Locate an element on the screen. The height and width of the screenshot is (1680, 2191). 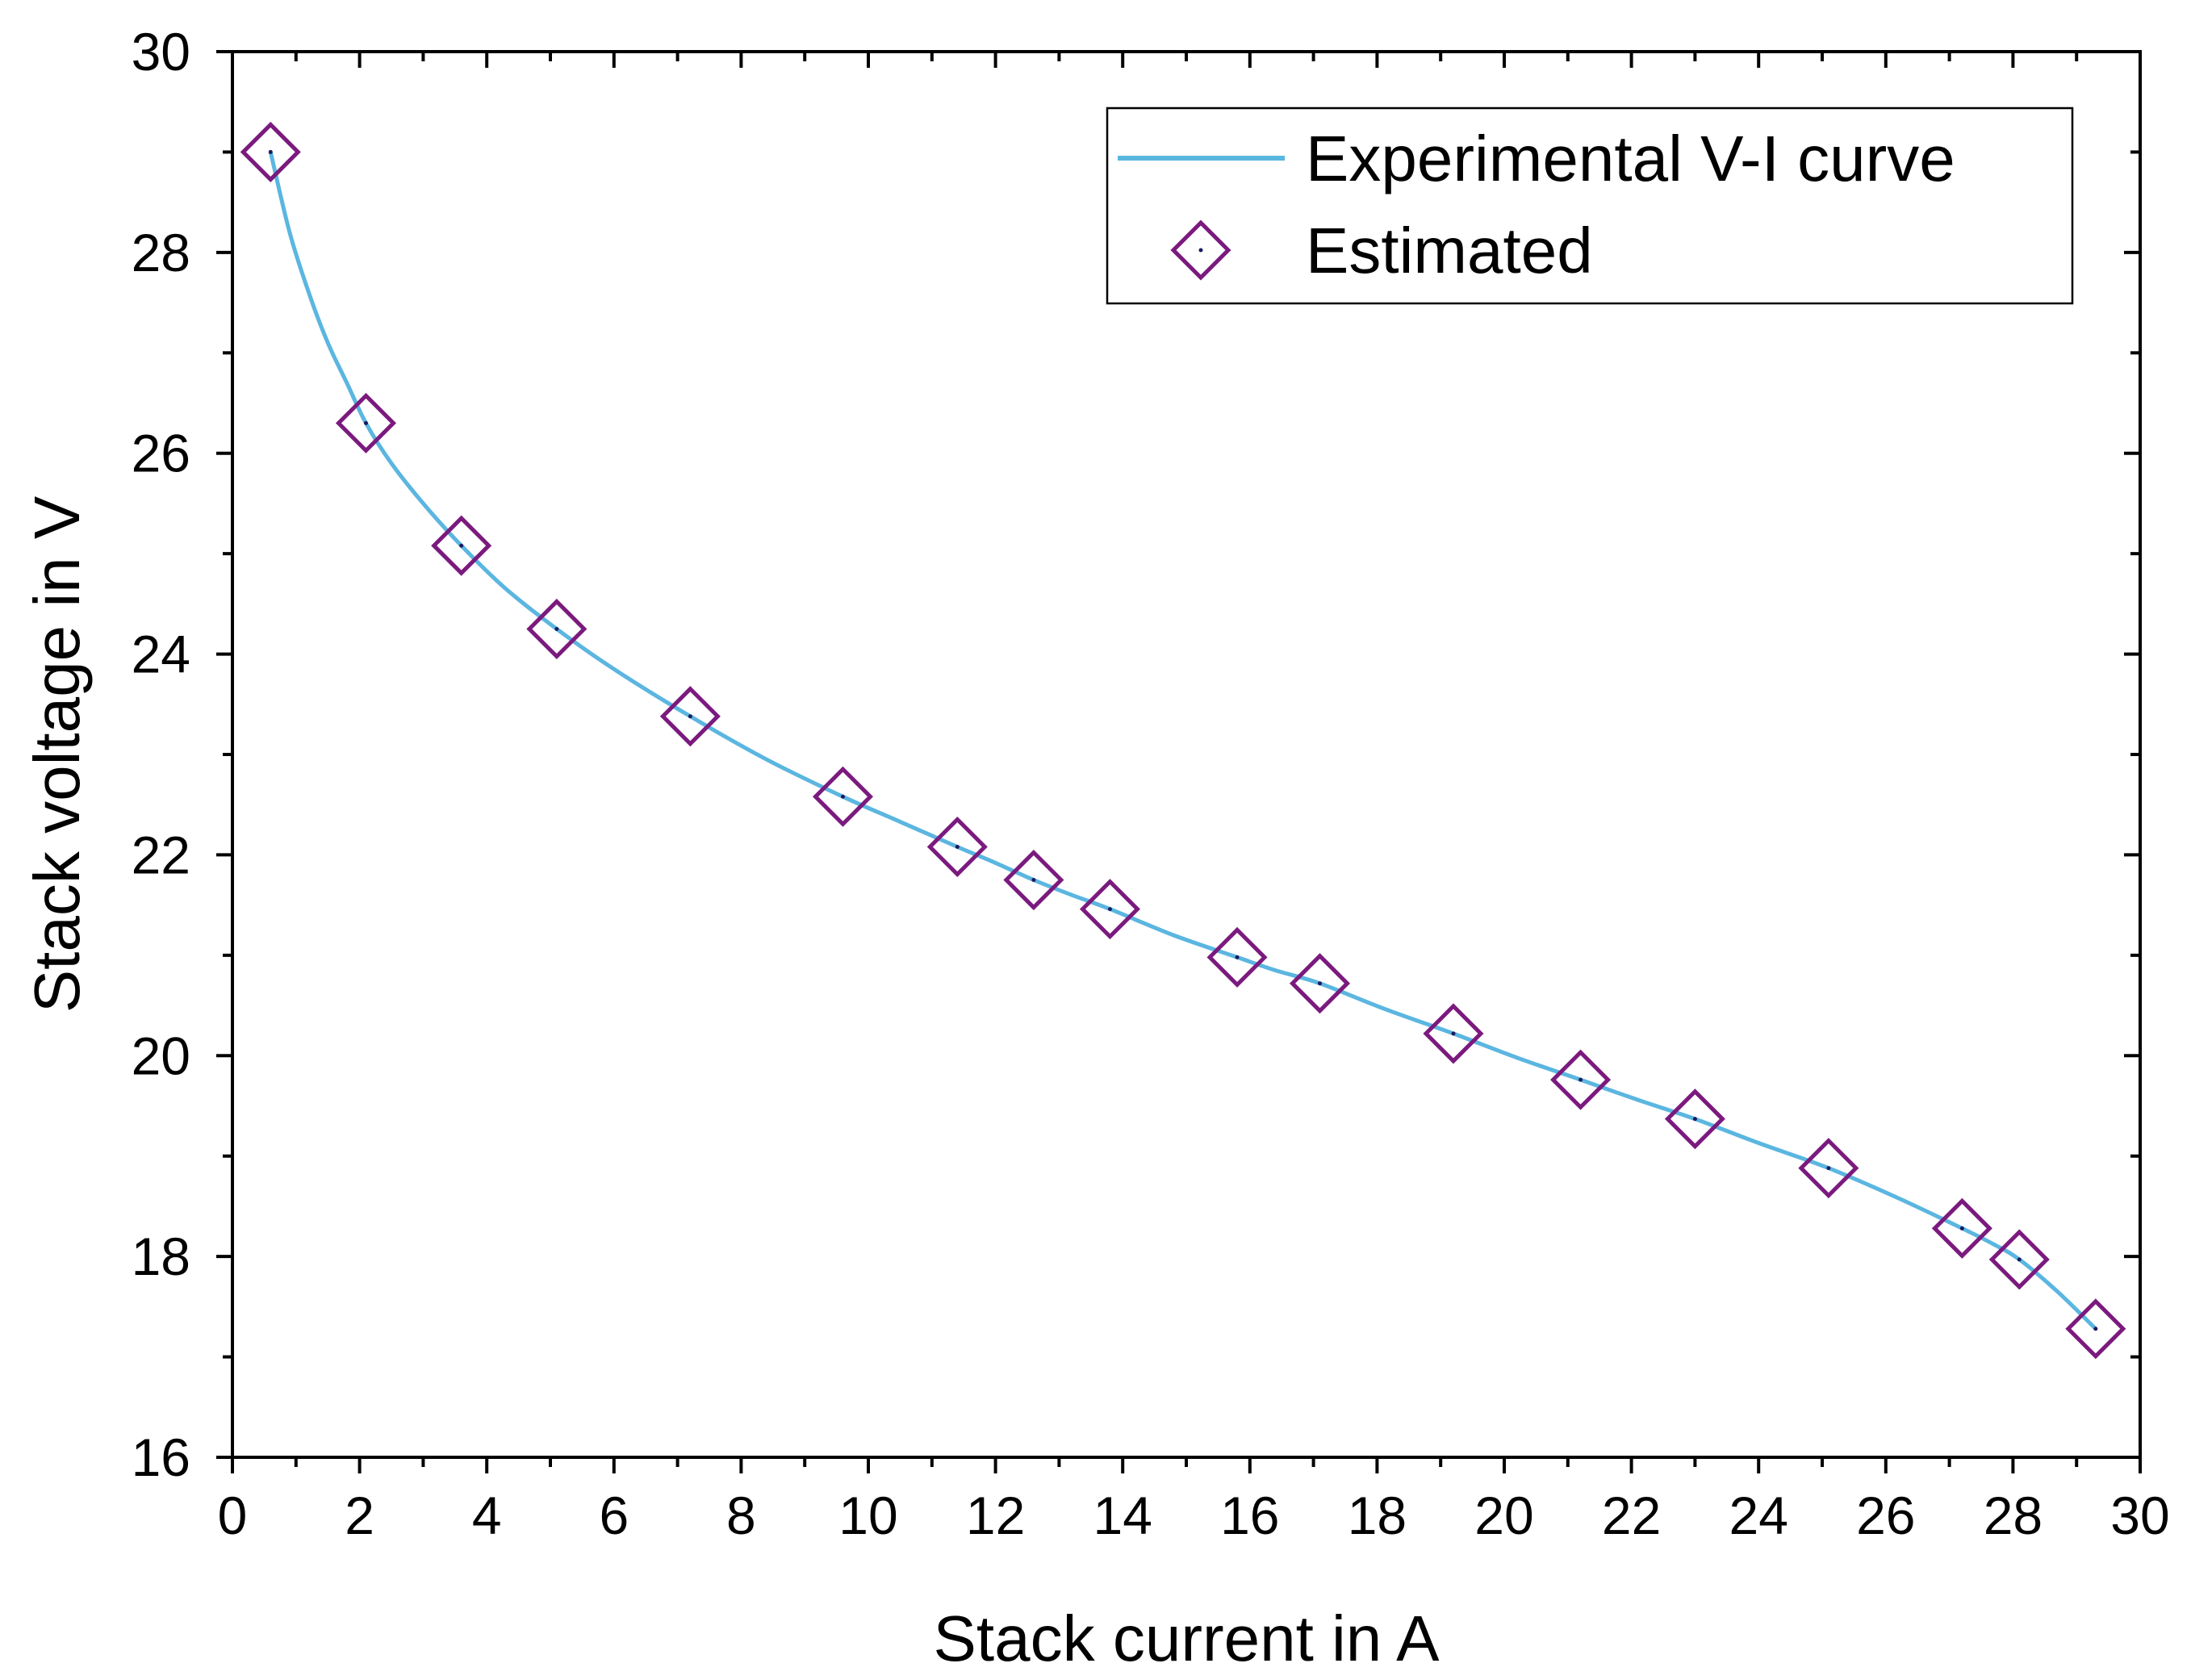
y-tick-label: 28 is located at coordinates (161, 253).